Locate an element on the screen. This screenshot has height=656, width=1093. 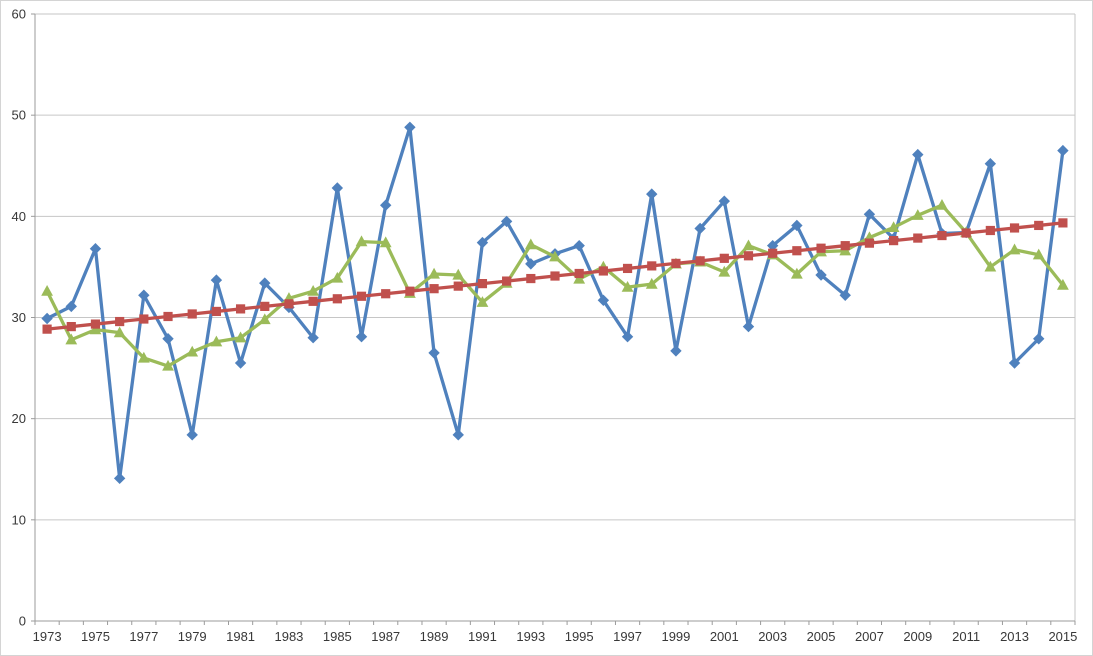
x-tick-label: 1989 is located at coordinates (434, 636).